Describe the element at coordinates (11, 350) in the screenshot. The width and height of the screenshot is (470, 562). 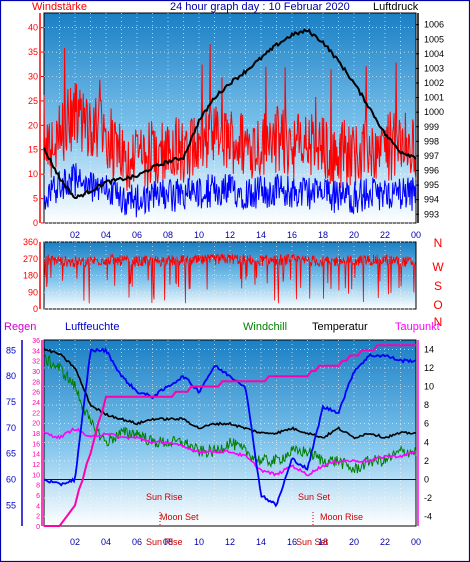
I see `humidity-tick-label: 85` at that location.